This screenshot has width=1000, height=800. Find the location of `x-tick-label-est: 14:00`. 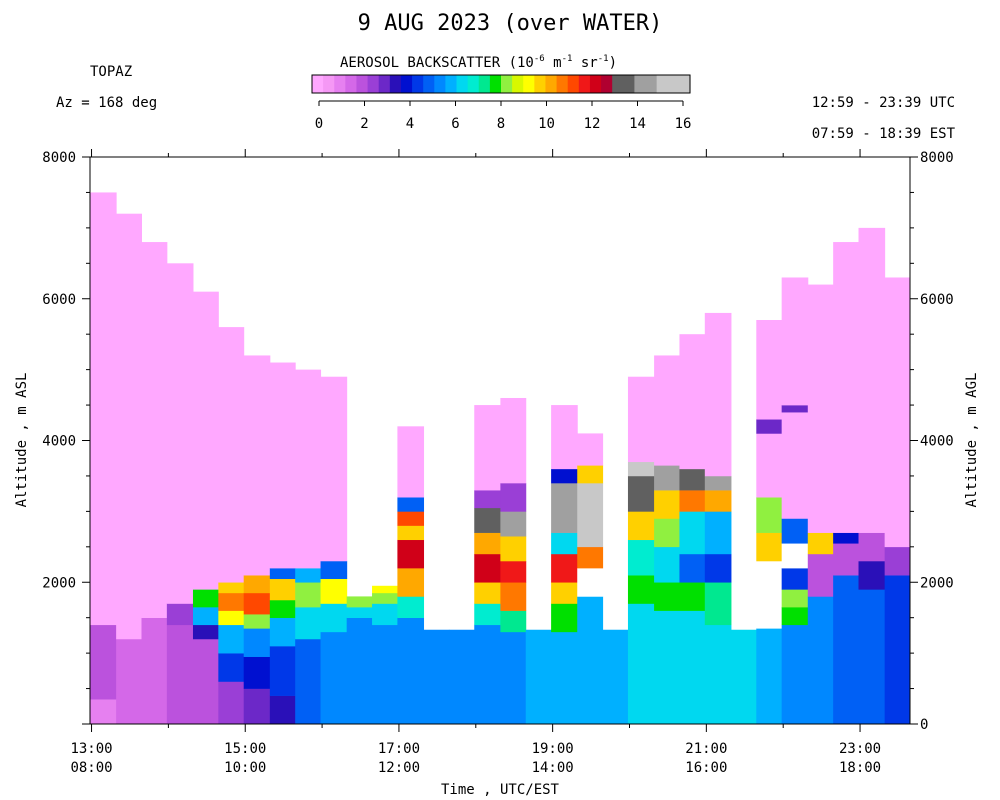

x-tick-label-est: 14:00 is located at coordinates (553, 768).